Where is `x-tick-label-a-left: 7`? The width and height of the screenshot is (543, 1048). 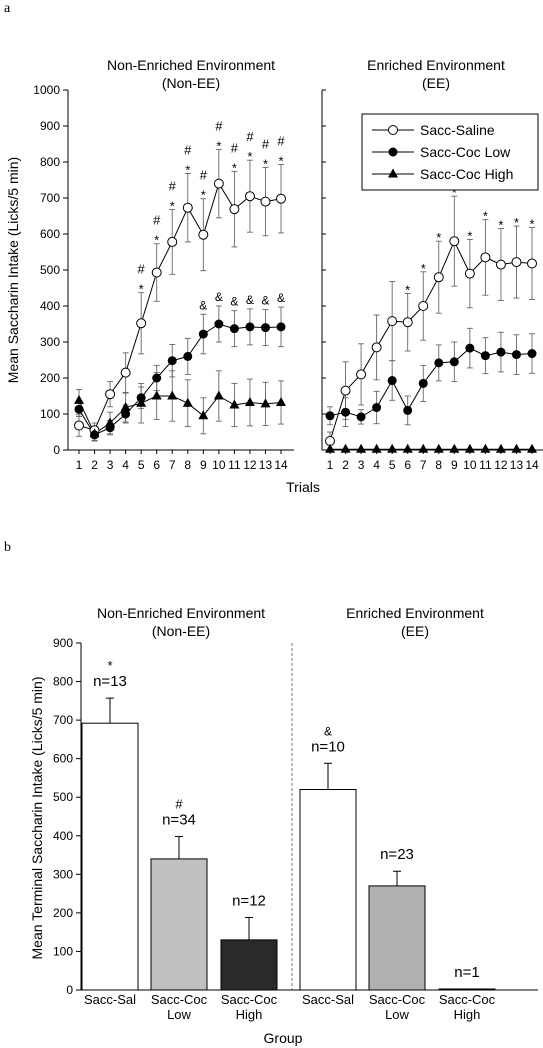
x-tick-label-a-left: 7 is located at coordinates (172, 465).